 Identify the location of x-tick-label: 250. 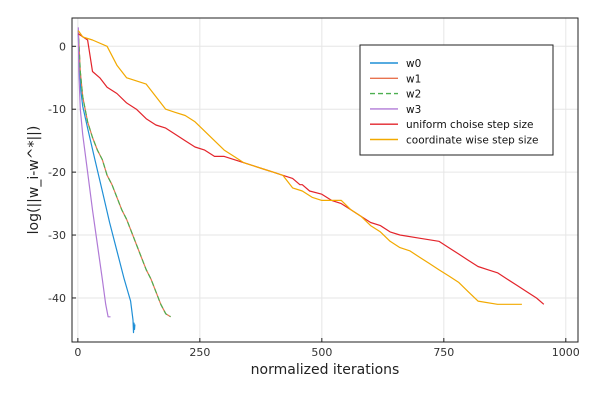
(199, 352).